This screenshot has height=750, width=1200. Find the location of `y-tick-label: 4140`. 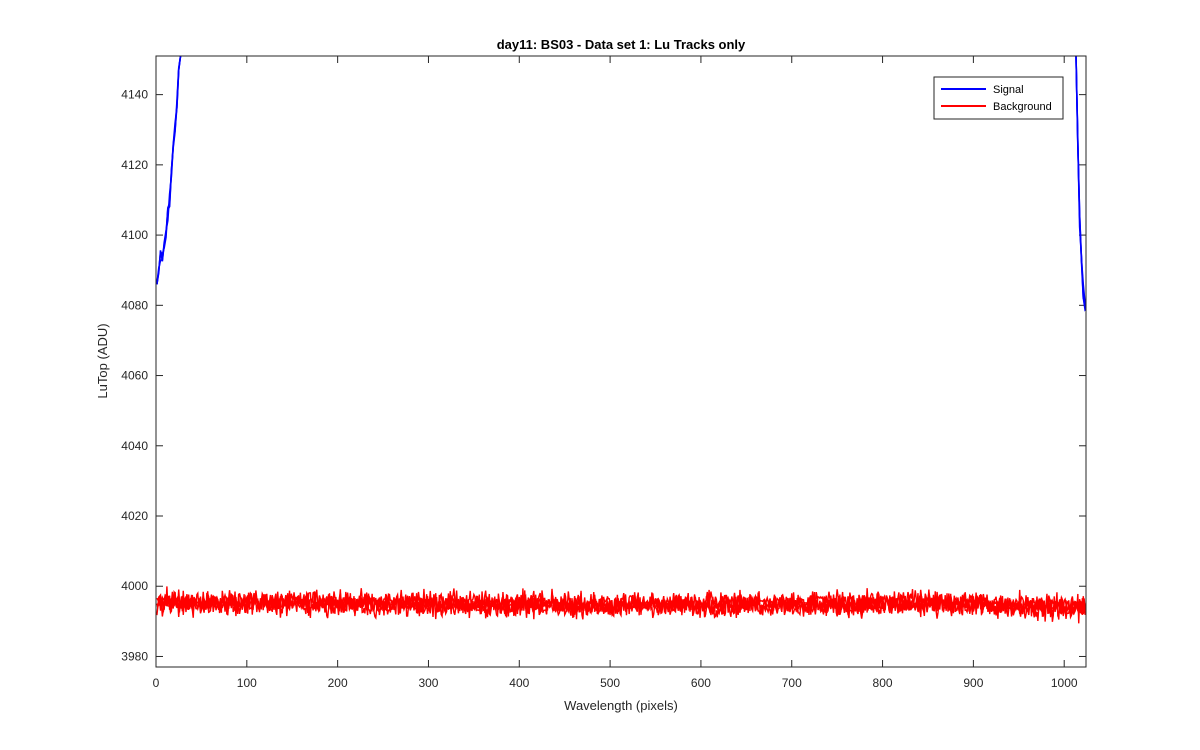

y-tick-label: 4140 is located at coordinates (134, 95).